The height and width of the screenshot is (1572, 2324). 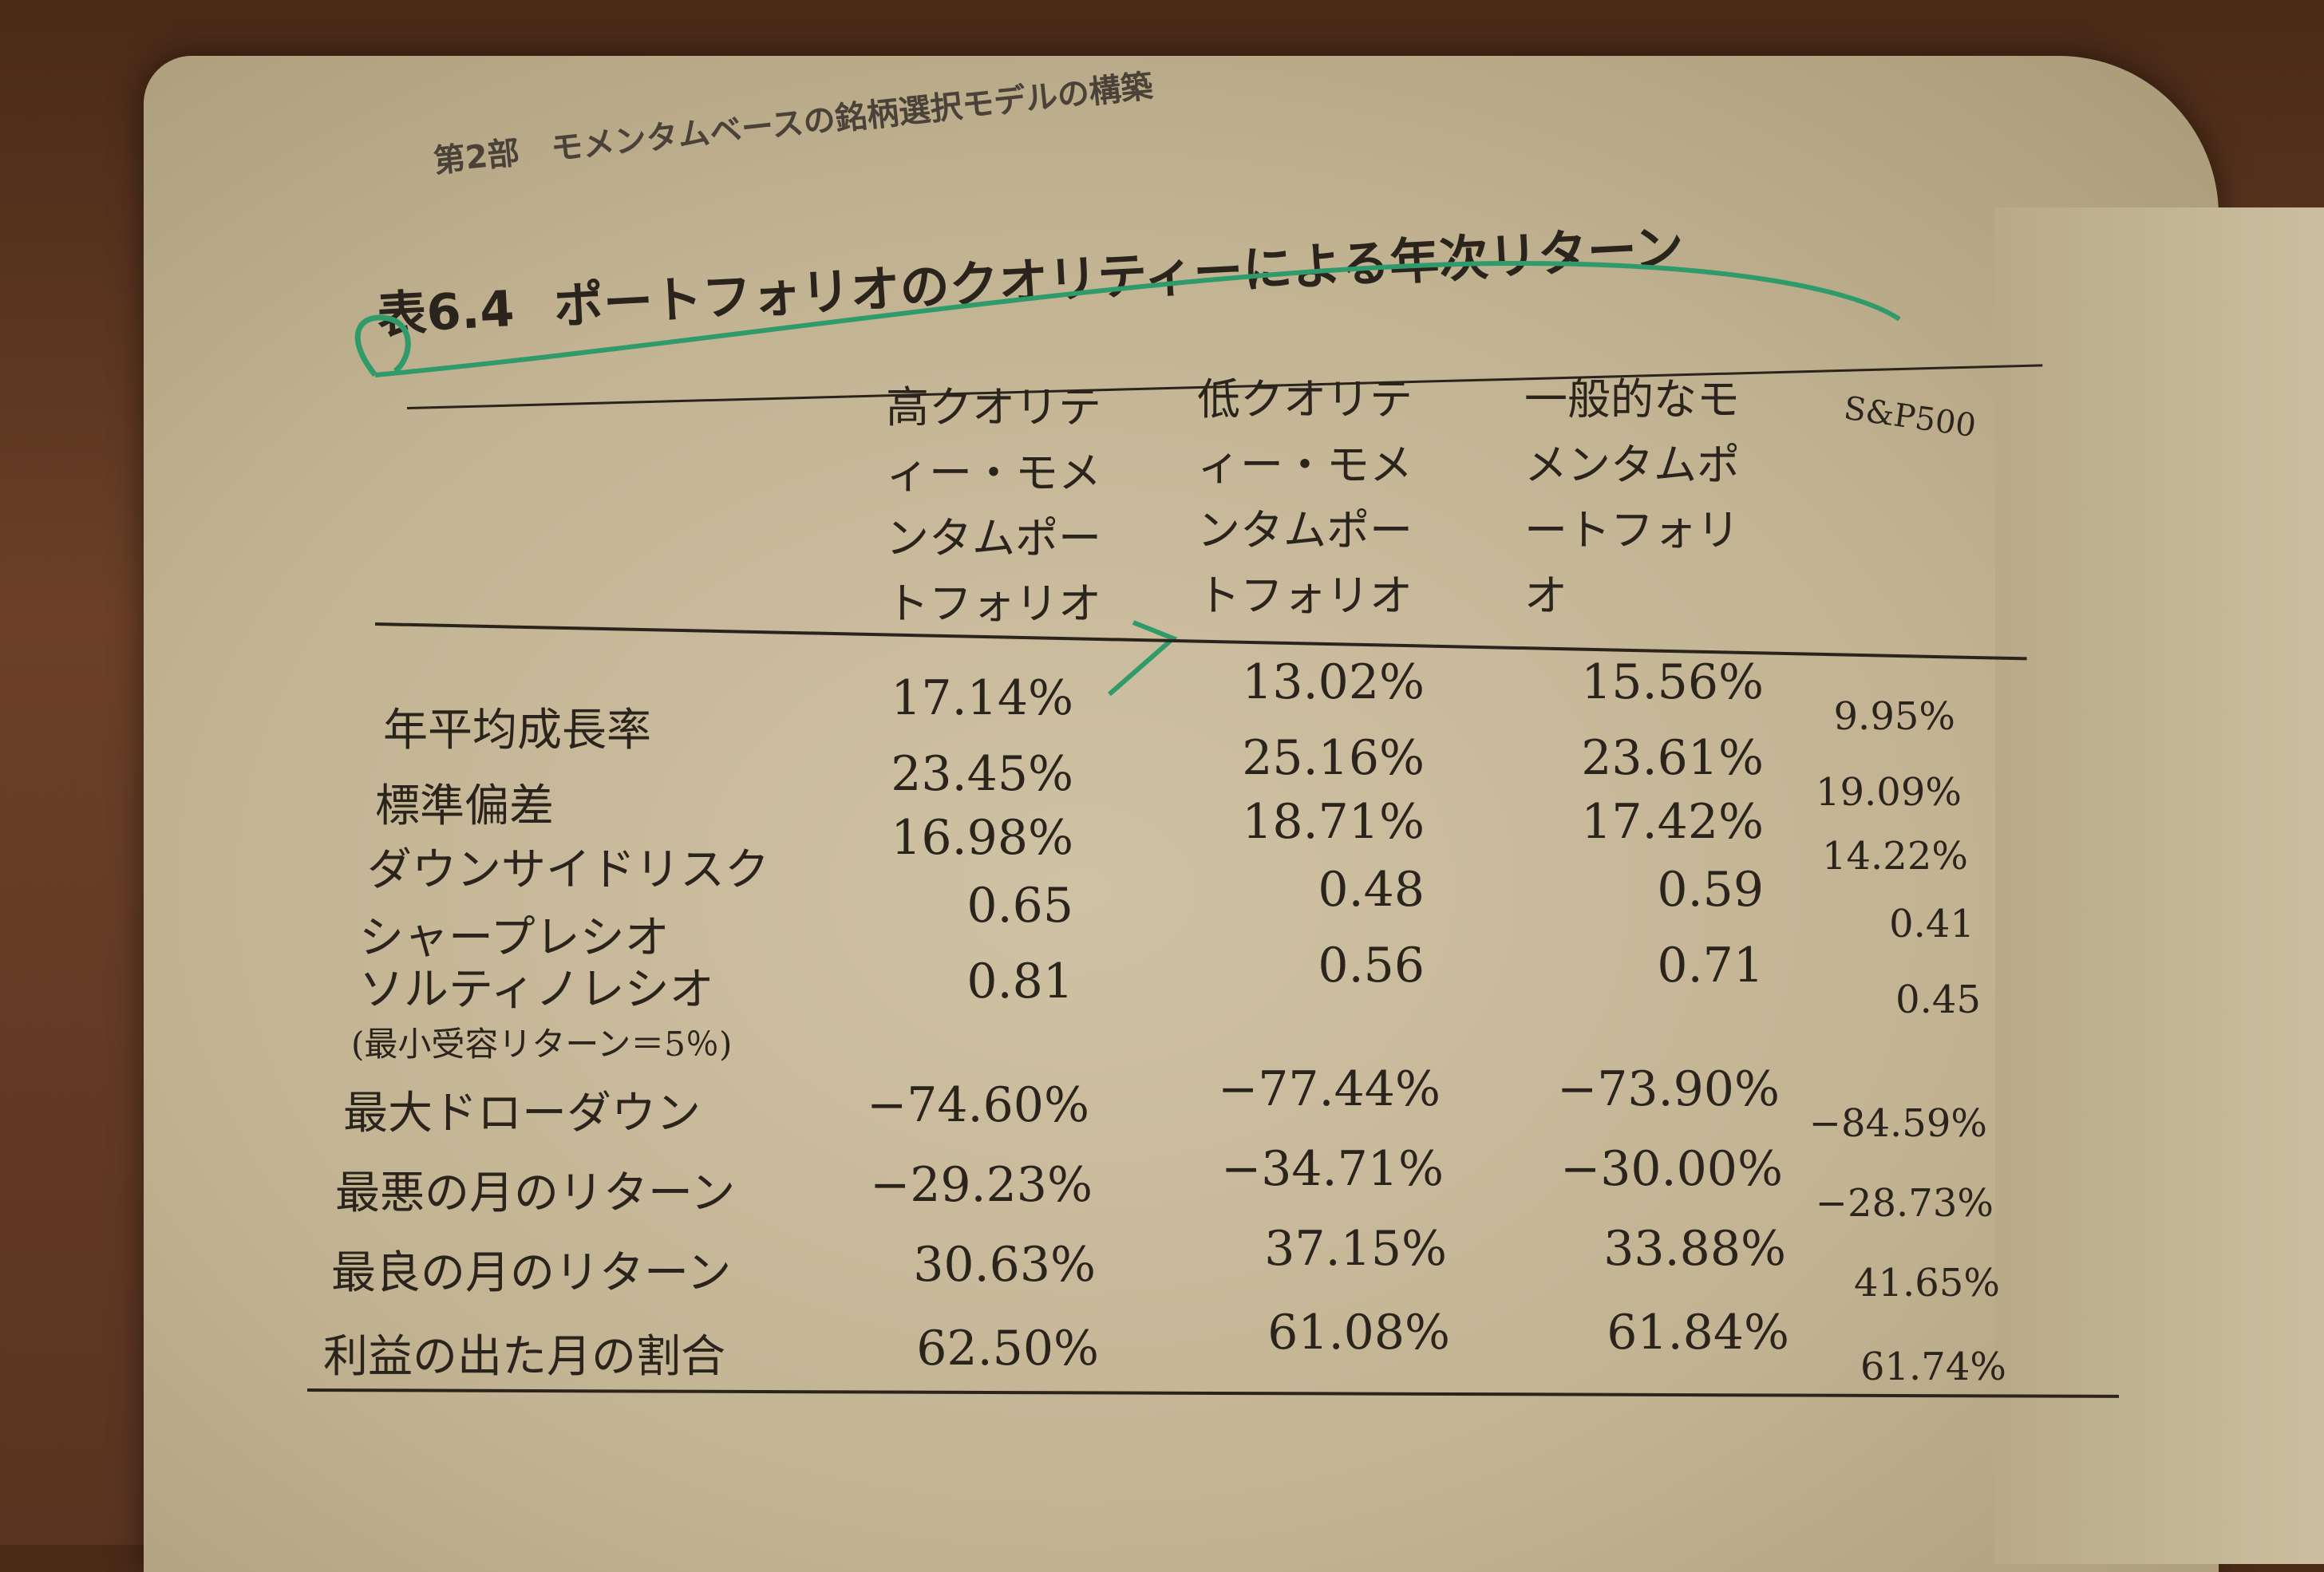 What do you see at coordinates (477, 157) in the screenshot?
I see `part-number: 第2部` at bounding box center [477, 157].